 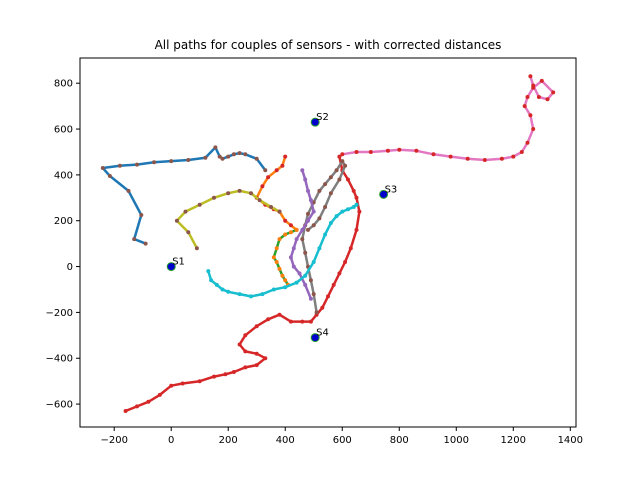 What do you see at coordinates (63, 84) in the screenshot?
I see `y-tick-label: 800` at bounding box center [63, 84].